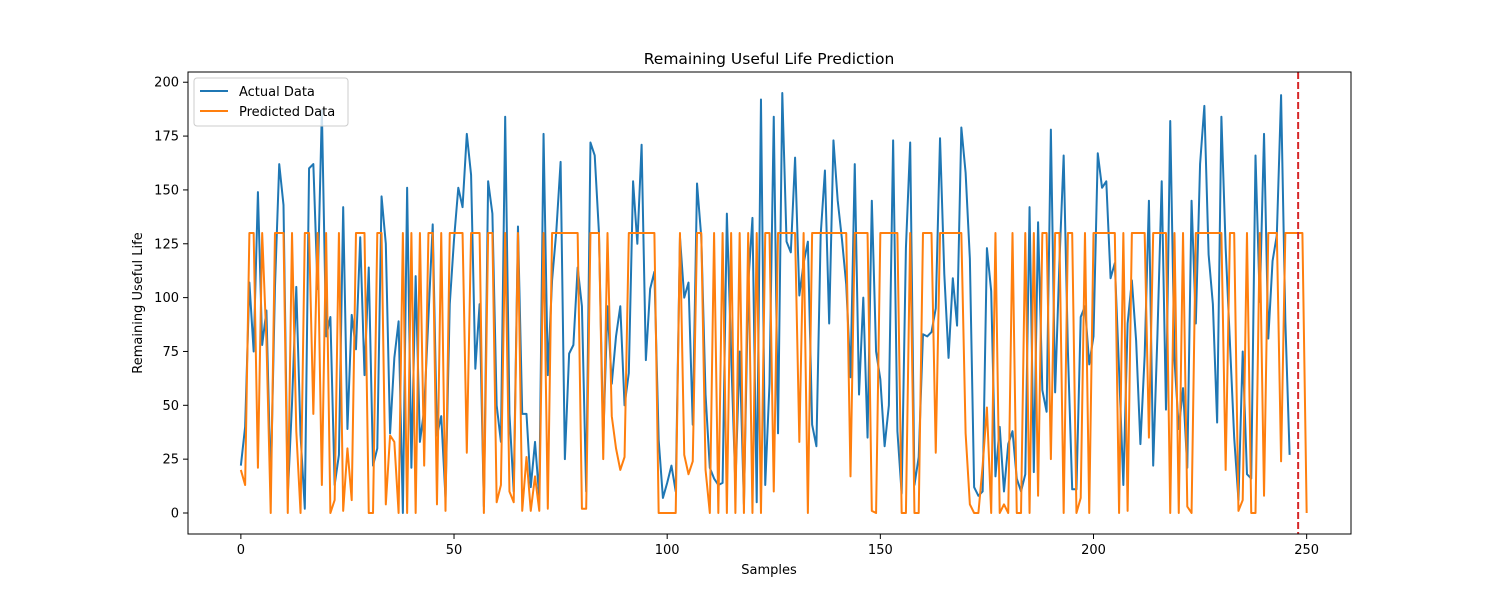  Describe the element at coordinates (166, 298) in the screenshot. I see `y-tick-label: 100` at that location.